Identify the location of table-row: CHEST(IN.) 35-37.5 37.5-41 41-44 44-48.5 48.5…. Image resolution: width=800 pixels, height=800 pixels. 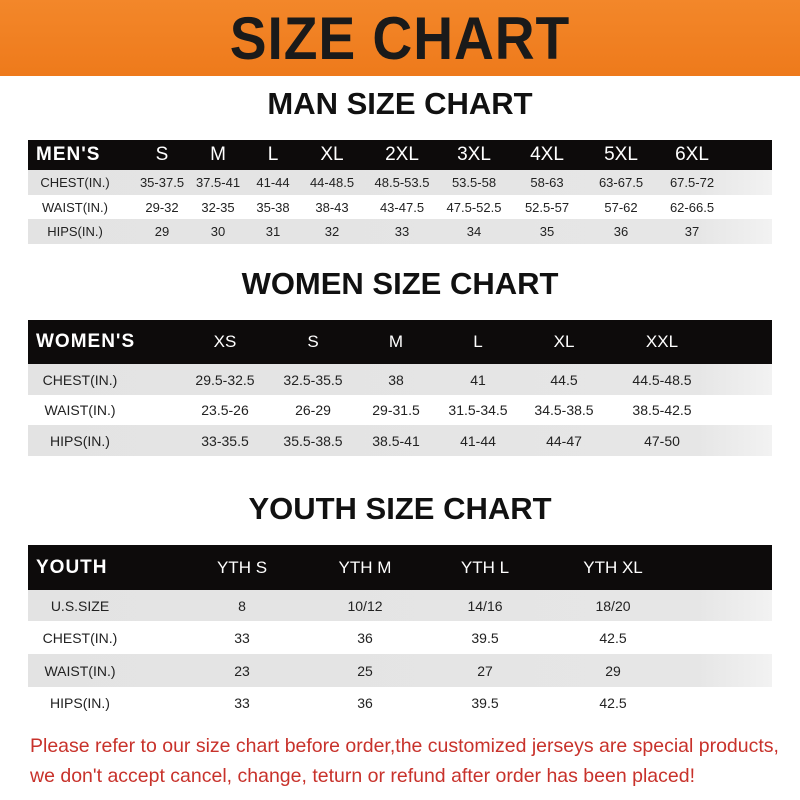
(400, 182).